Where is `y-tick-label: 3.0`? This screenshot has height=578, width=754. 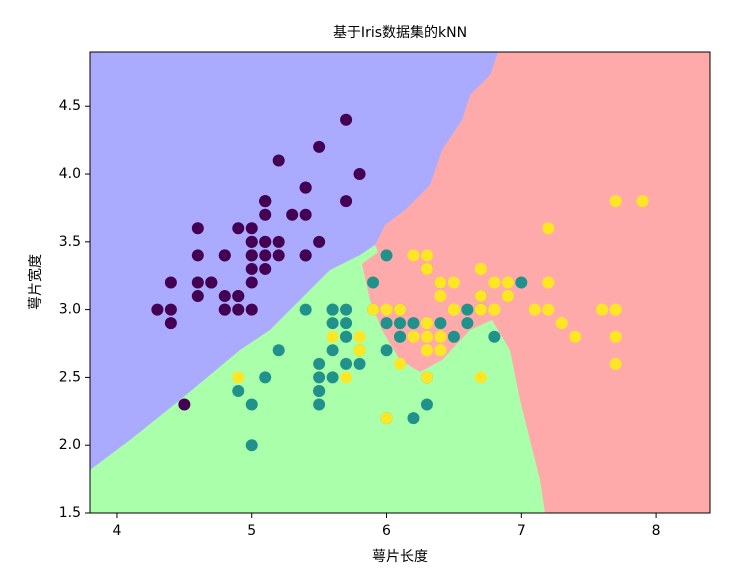
y-tick-label: 3.0 is located at coordinates (70, 310).